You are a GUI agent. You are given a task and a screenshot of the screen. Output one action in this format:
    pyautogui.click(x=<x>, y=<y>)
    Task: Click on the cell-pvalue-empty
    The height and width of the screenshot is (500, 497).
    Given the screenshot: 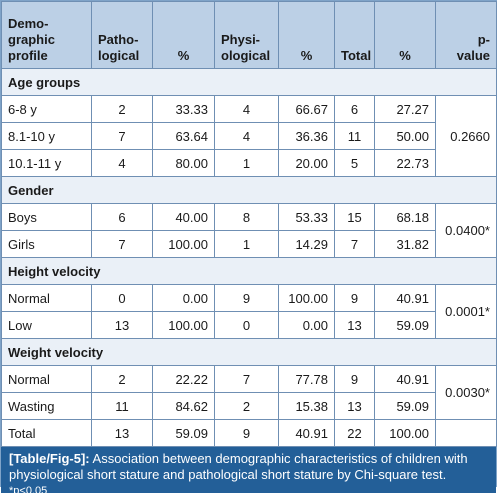 What is the action you would take?
    pyautogui.click(x=466, y=433)
    